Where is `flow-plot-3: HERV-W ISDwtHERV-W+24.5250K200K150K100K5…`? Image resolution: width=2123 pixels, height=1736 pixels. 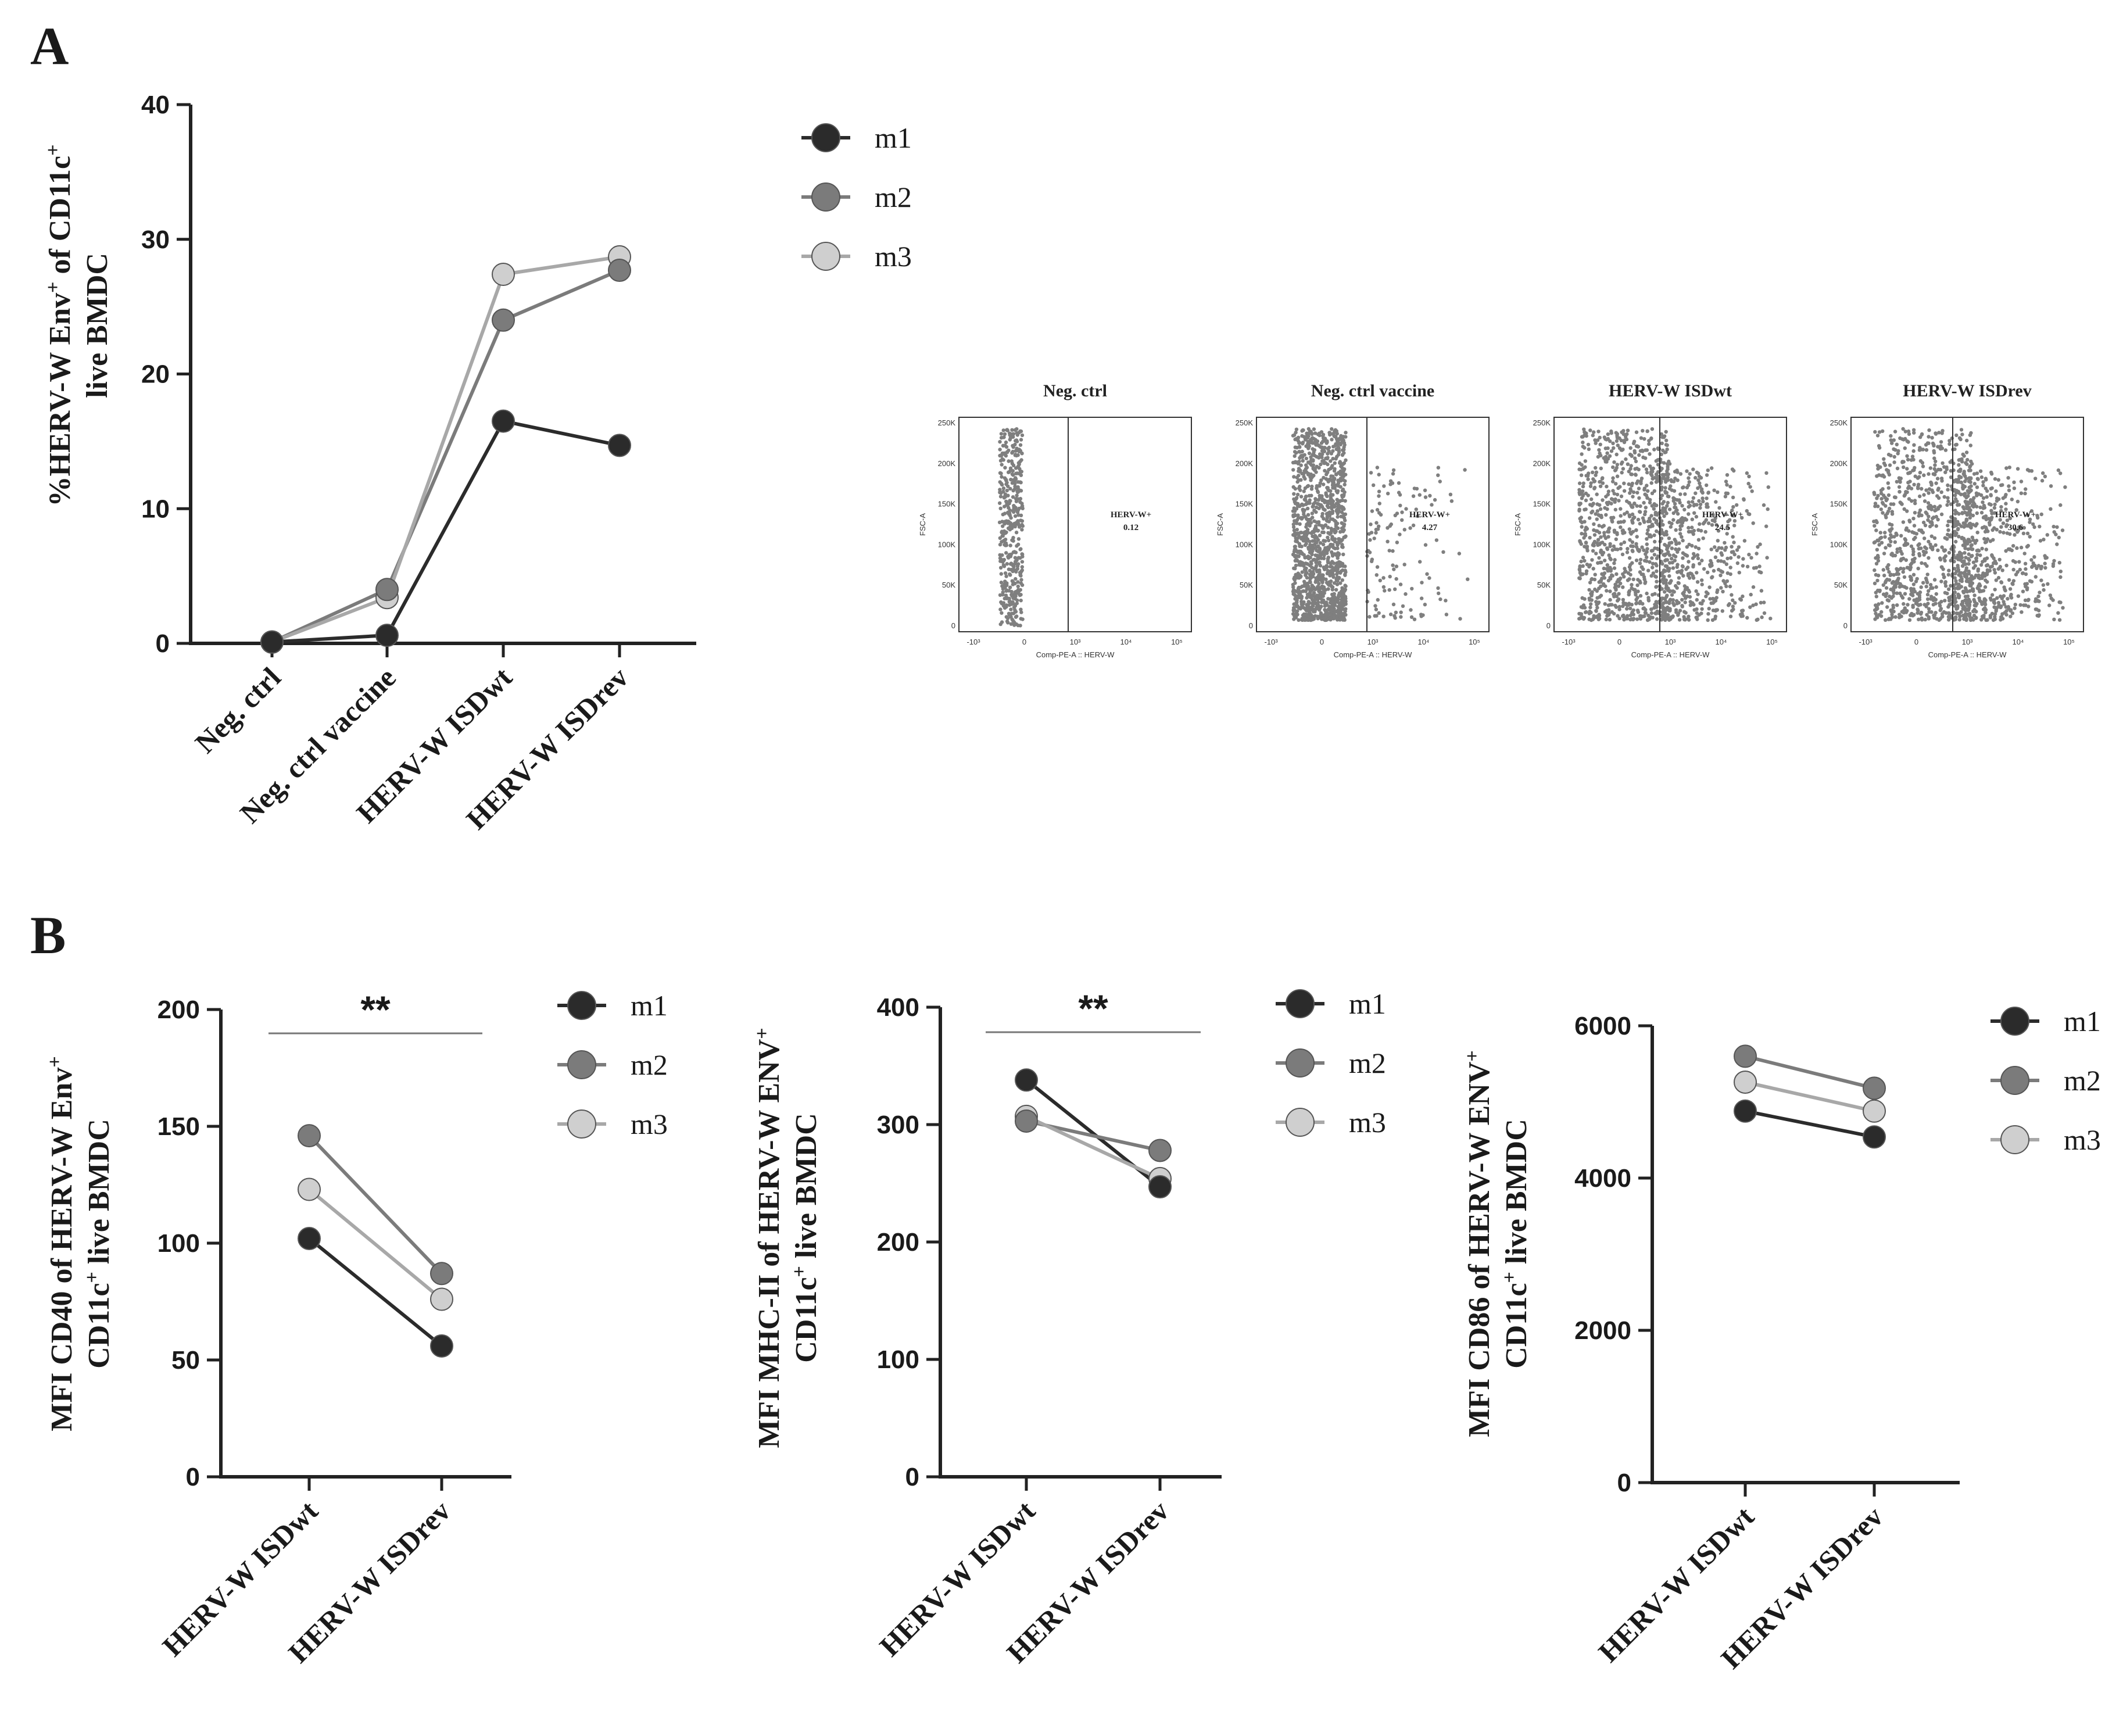
flow-plot-3: HERV-W ISDwtHERV-W+24.5250K200K150K100K5… is located at coordinates (1650, 520).